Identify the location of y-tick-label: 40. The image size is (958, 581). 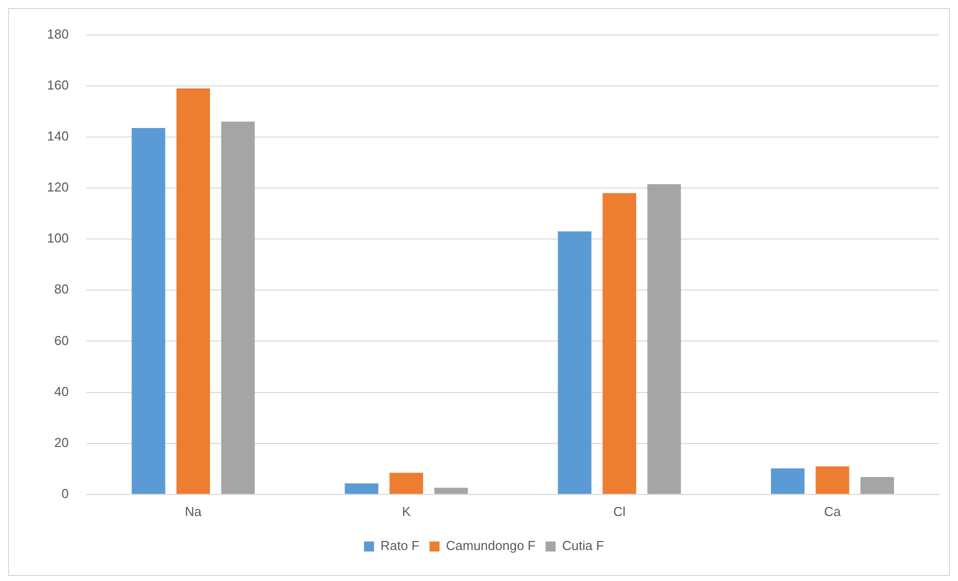
(61, 391).